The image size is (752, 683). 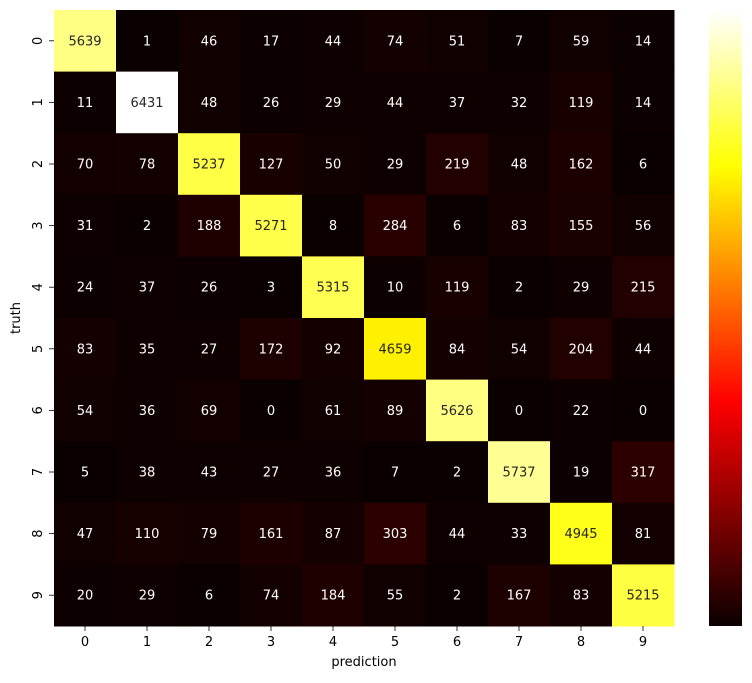 I want to click on cell-value-label: 161, so click(x=271, y=534).